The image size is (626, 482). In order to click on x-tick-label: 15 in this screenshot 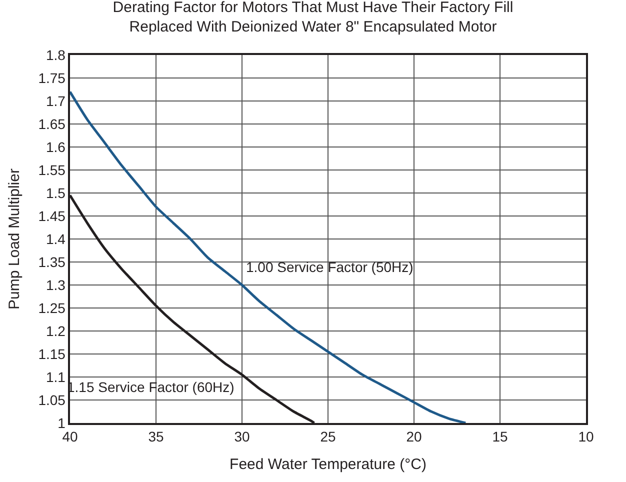, I will do `click(500, 436)`.